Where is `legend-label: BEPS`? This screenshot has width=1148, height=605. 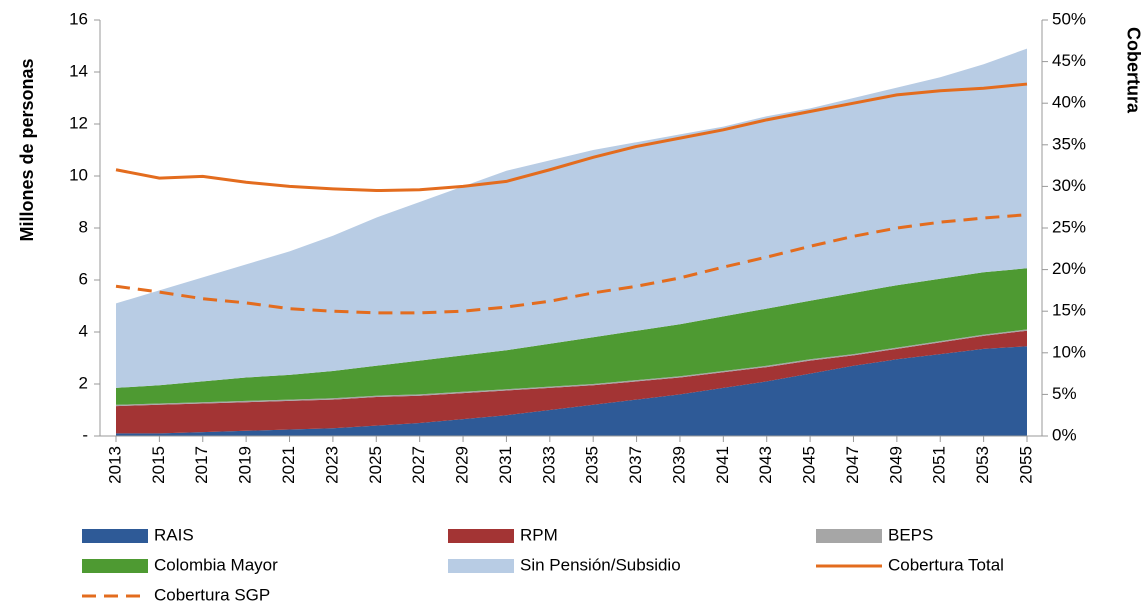 legend-label: BEPS is located at coordinates (910, 534).